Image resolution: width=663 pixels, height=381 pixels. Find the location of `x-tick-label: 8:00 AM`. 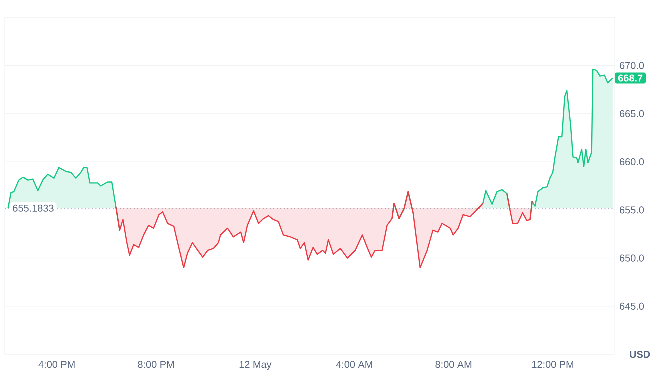

x-tick-label: 8:00 AM is located at coordinates (454, 364).